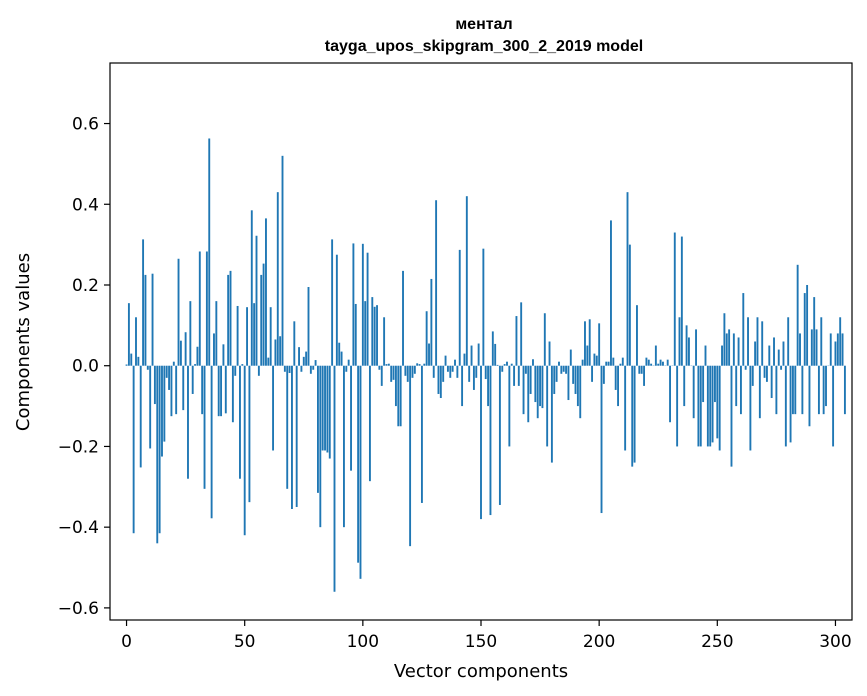 This screenshot has height=696, width=867. I want to click on x-tick-label: 300, so click(835, 642).